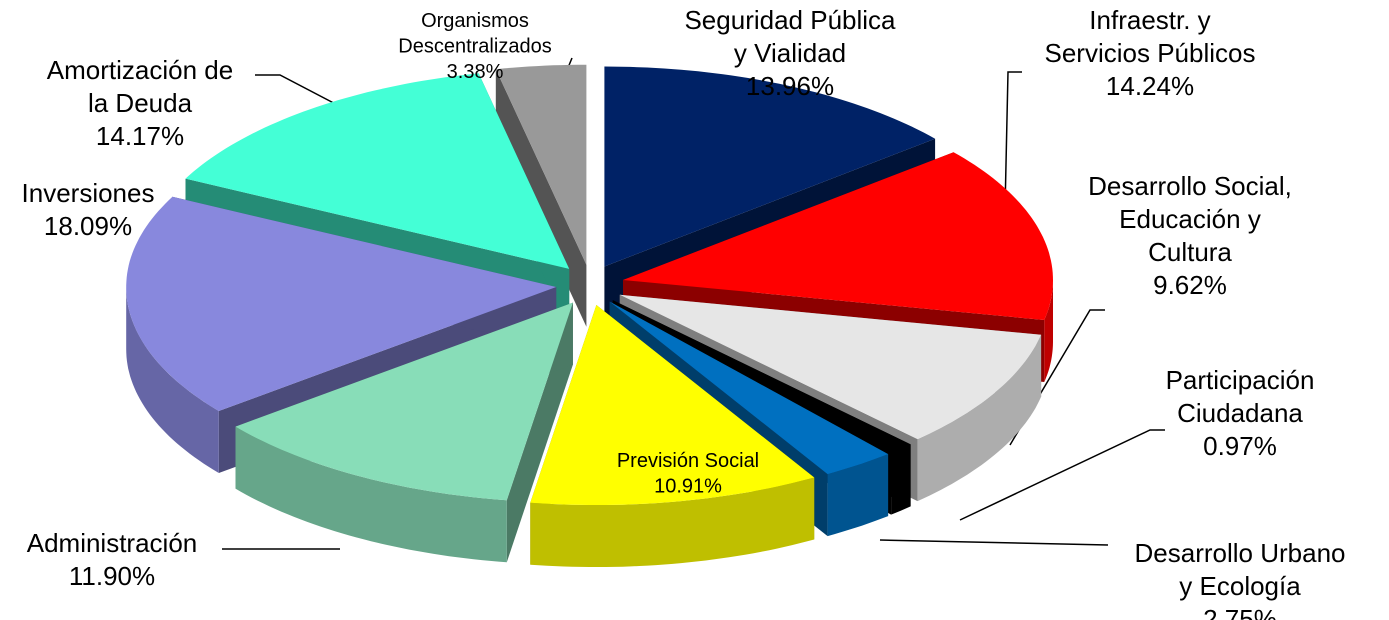 This screenshot has width=1389, height=620. What do you see at coordinates (140, 86) in the screenshot?
I see `slice-label: Amortización de la Deuda` at bounding box center [140, 86].